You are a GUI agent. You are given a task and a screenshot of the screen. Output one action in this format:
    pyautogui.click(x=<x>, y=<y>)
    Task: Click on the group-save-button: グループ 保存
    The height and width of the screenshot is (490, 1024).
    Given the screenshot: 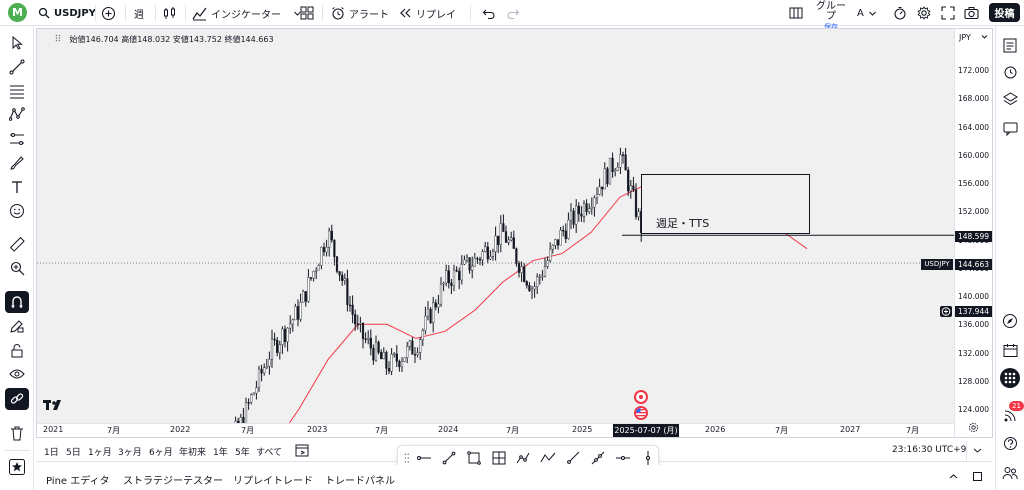 What is the action you would take?
    pyautogui.click(x=831, y=17)
    